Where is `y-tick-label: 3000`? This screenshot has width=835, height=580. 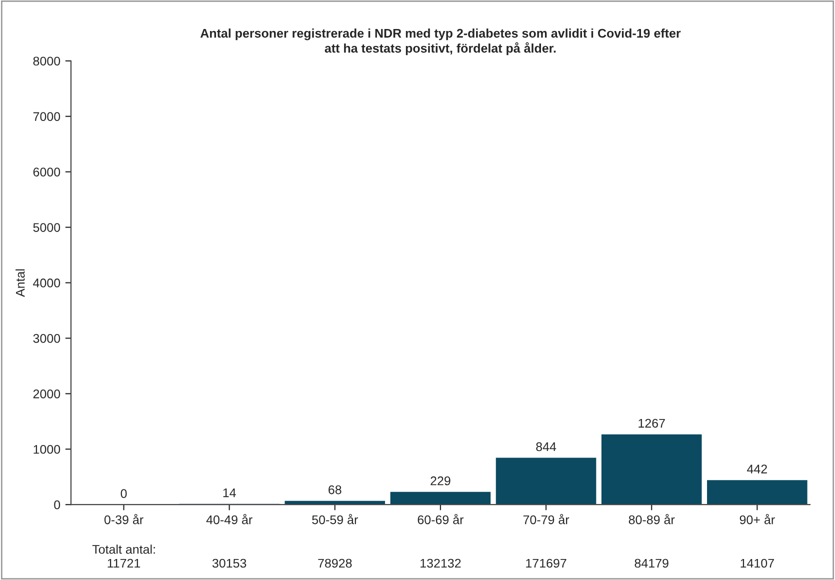
y-tick-label: 3000 is located at coordinates (46, 338).